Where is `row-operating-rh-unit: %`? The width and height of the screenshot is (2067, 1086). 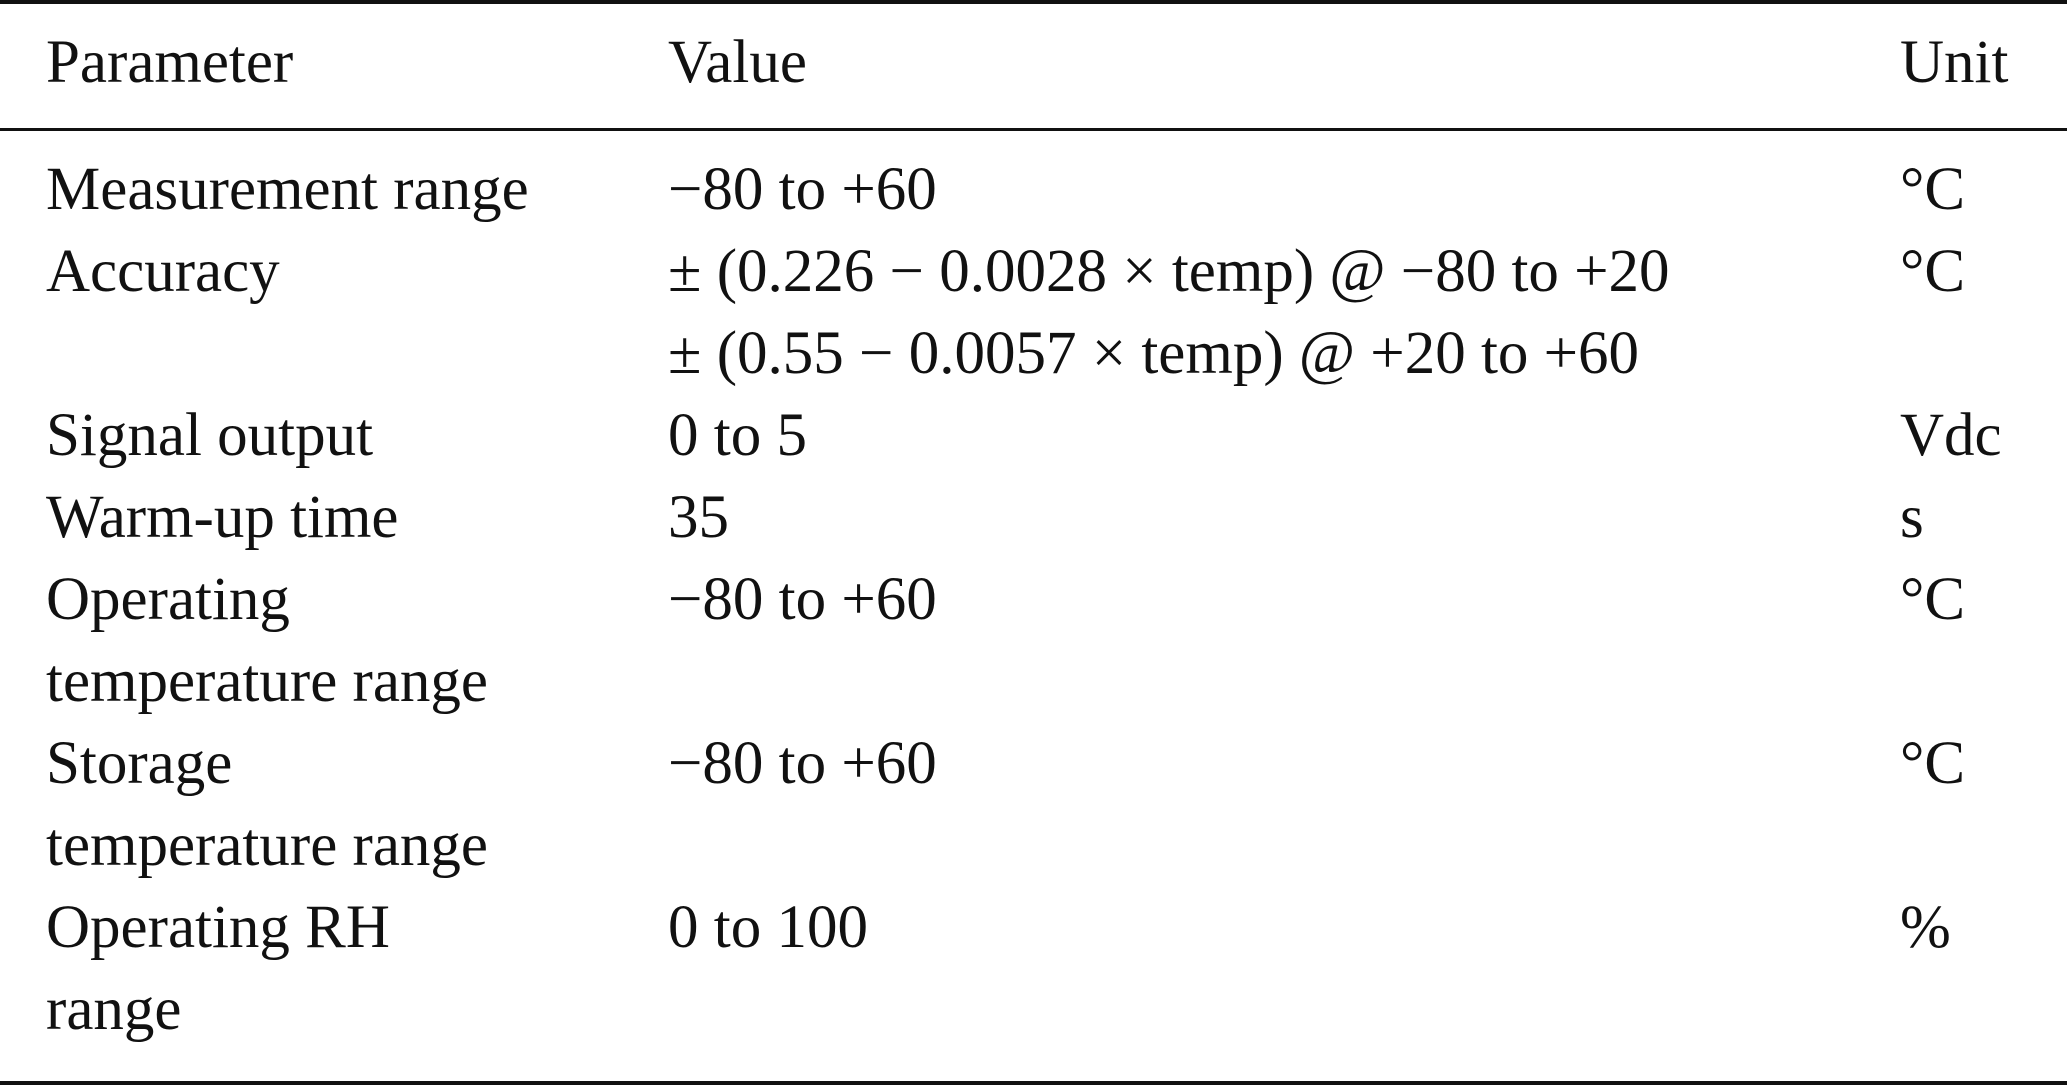 row-operating-rh-unit: % is located at coordinates (1925, 927).